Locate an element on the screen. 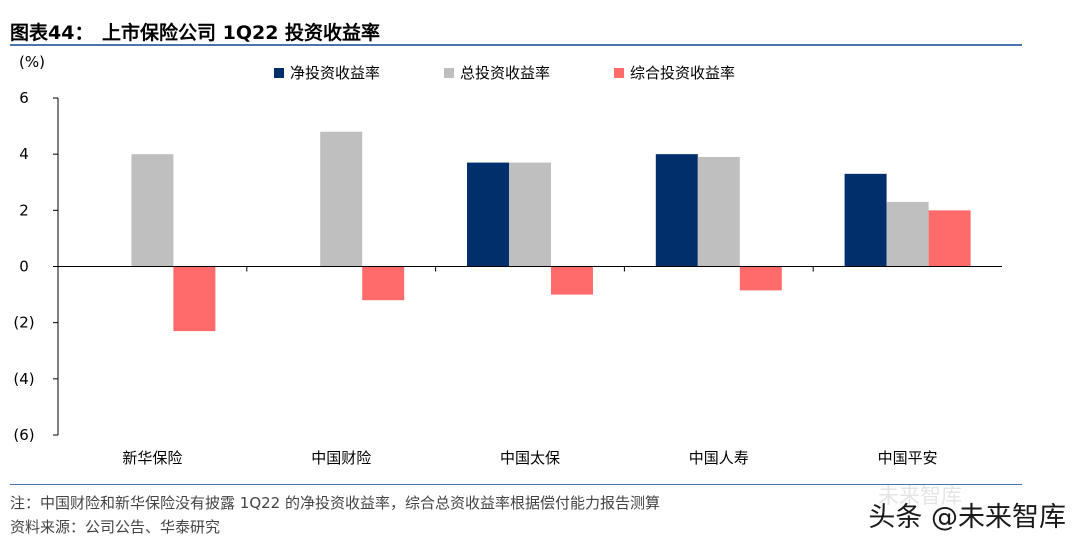 The height and width of the screenshot is (540, 1080). title-divider is located at coordinates (516, 45).